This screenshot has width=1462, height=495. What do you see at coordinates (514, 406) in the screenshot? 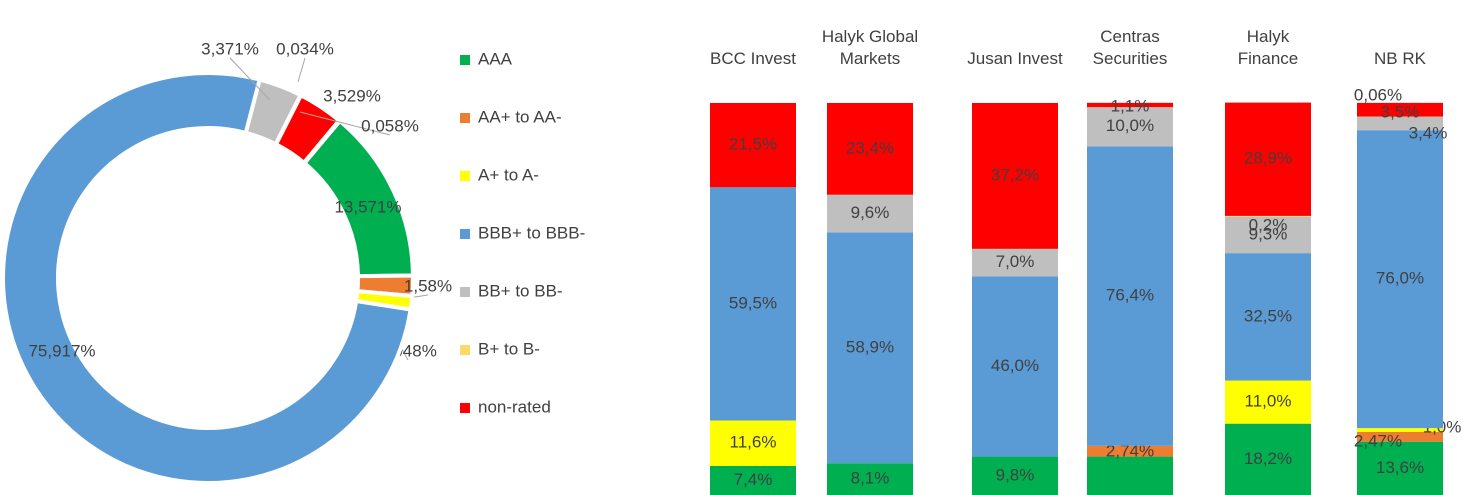
I see `legend-label: non-rated` at bounding box center [514, 406].